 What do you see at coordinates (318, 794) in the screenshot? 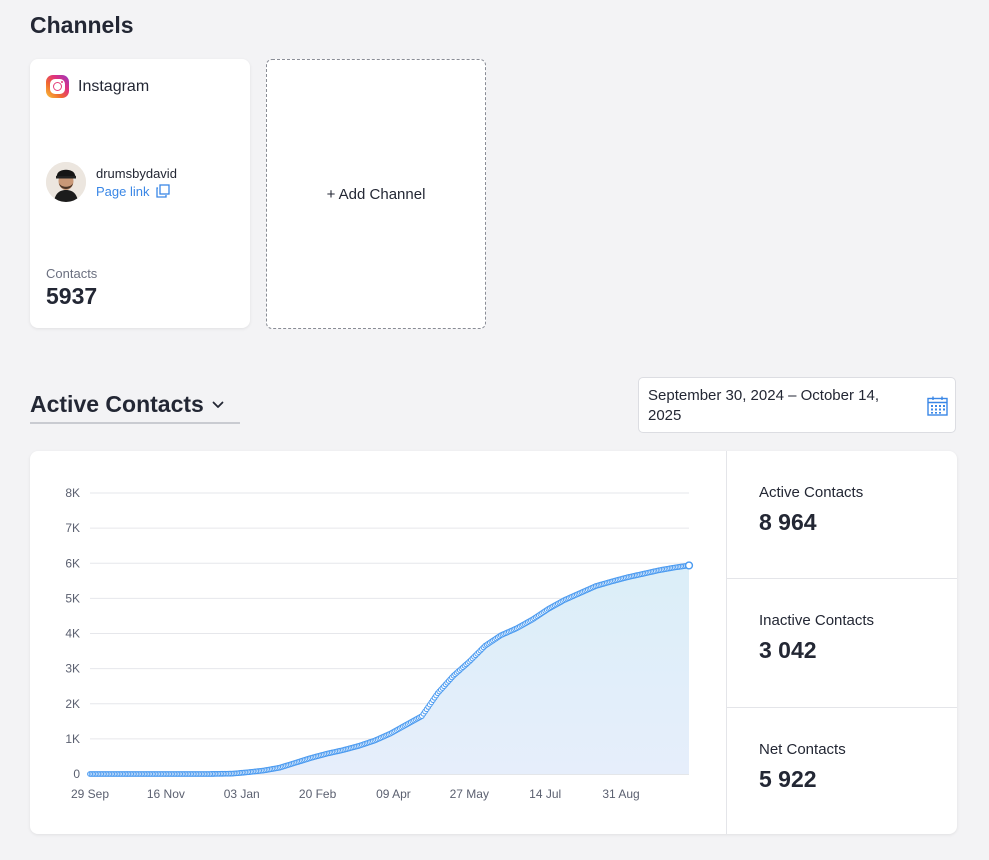
I see `x-tick-label: 20 Feb` at bounding box center [318, 794].